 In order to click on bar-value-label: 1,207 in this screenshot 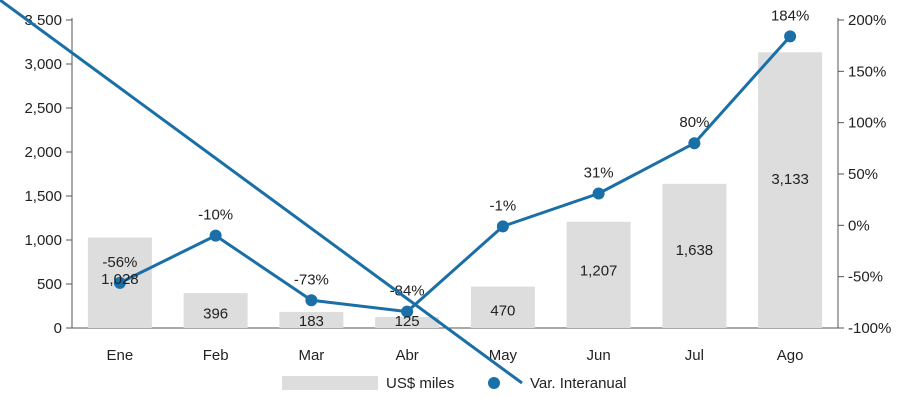, I will do `click(599, 271)`.